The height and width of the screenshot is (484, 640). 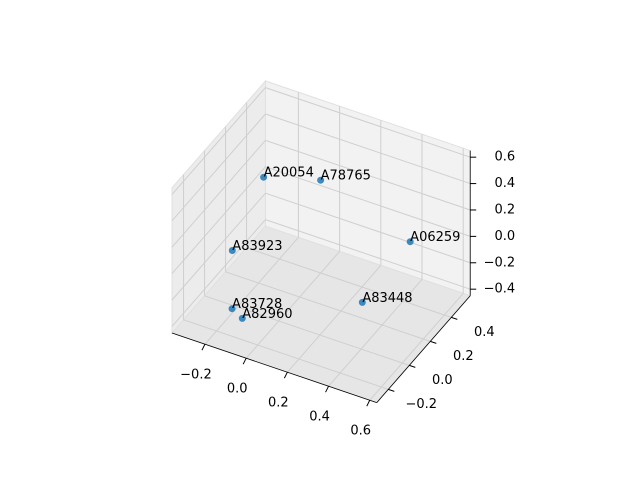 What do you see at coordinates (500, 289) in the screenshot?
I see `z-tick-label: −0.4` at bounding box center [500, 289].